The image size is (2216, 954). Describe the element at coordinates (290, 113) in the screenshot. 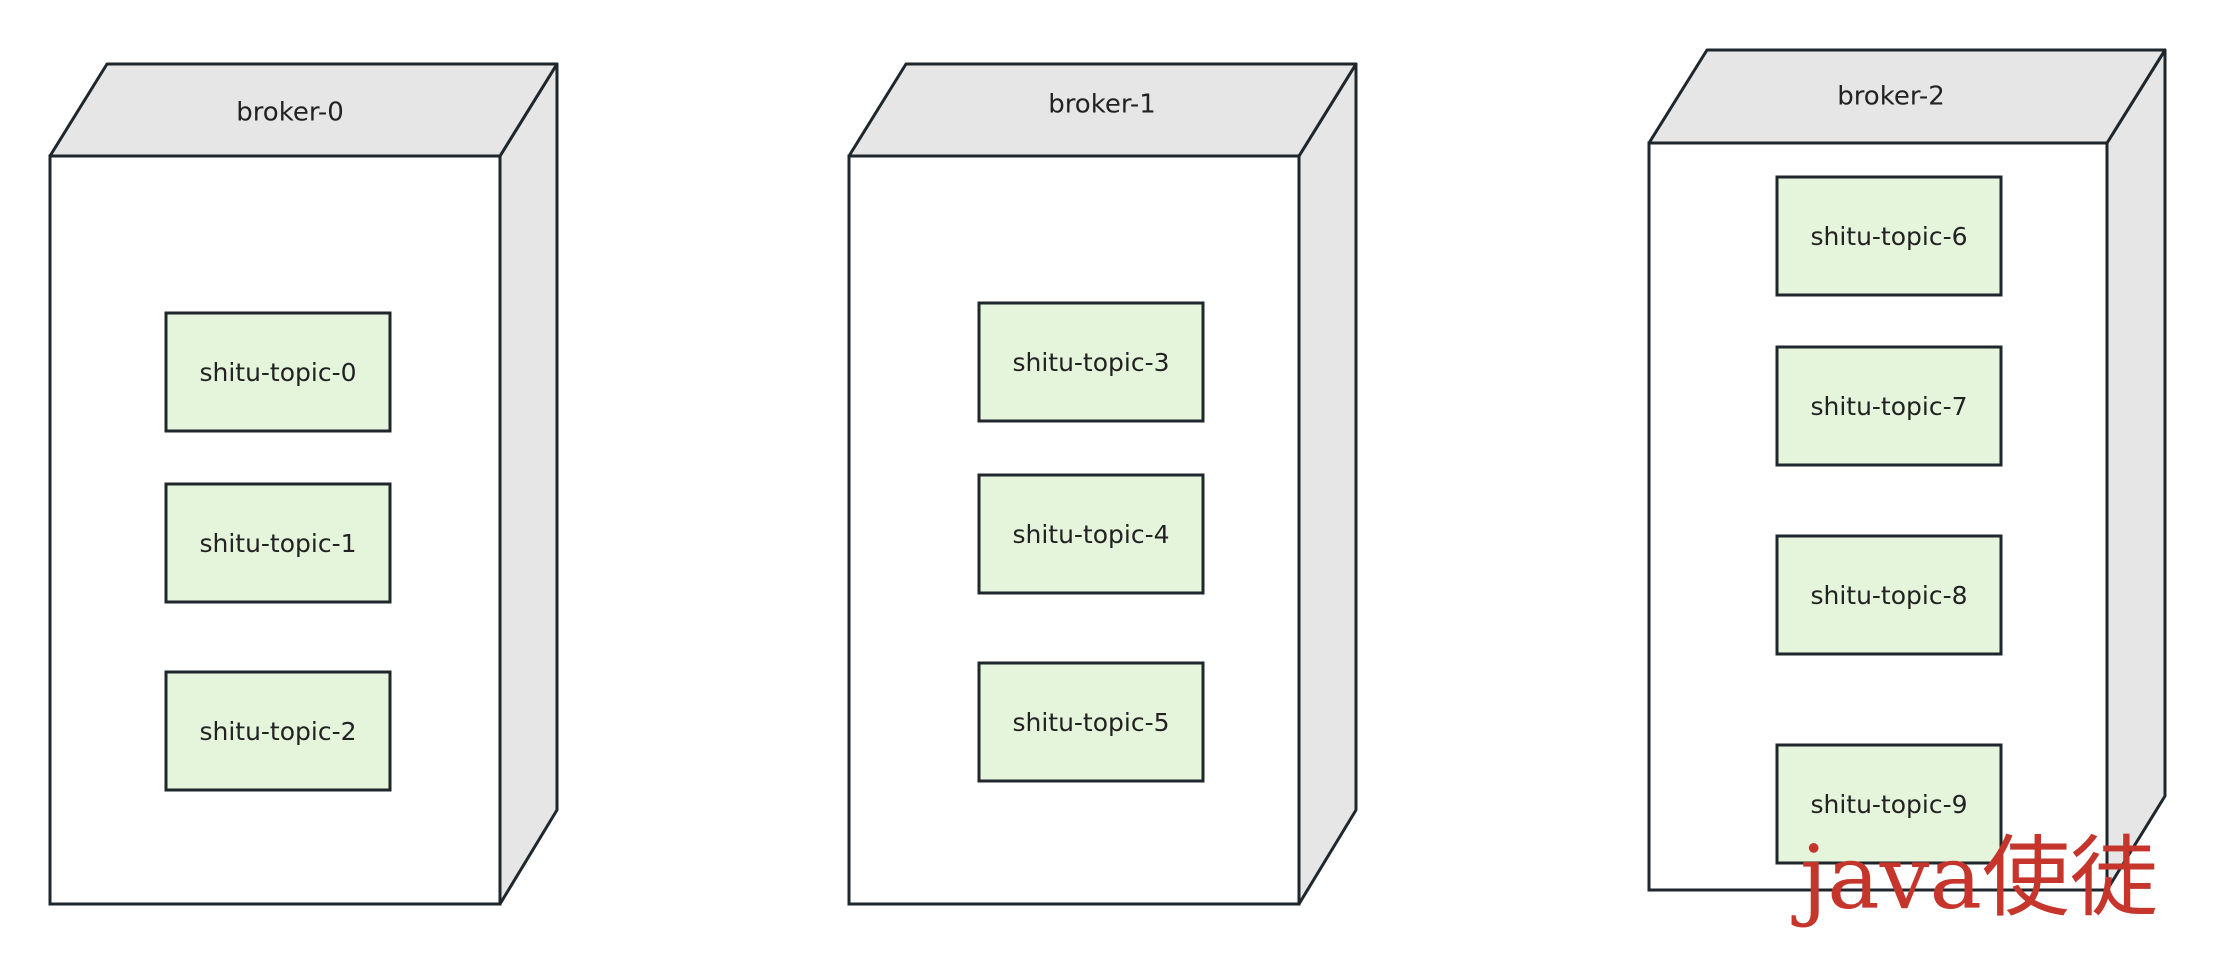

I see `broker-label: broker-0` at that location.